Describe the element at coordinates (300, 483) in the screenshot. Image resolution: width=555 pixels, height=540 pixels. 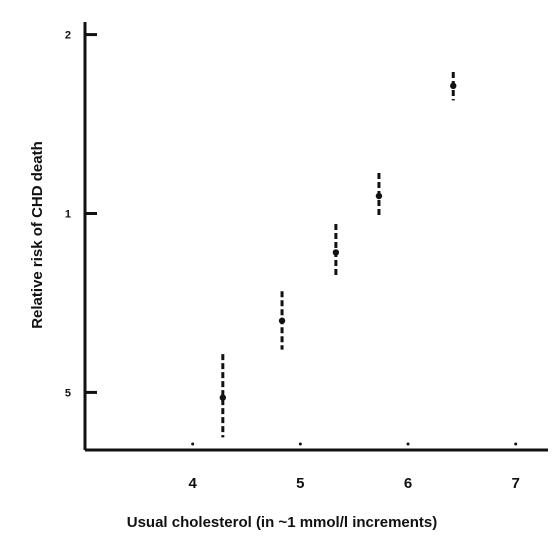
I see `x-tick-label-1: 5` at that location.